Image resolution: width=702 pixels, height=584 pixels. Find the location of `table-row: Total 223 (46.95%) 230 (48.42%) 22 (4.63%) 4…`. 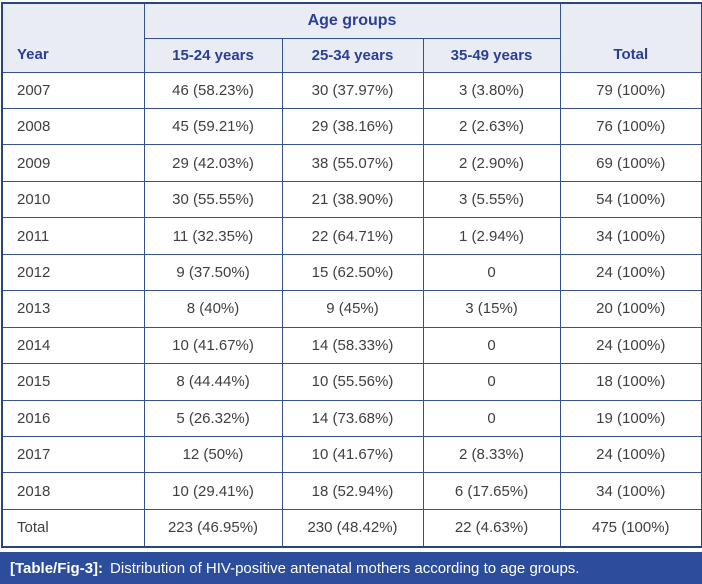

table-row: Total 223 (46.95%) 230 (48.42%) 22 (4.63%) 4… is located at coordinates (351, 528).